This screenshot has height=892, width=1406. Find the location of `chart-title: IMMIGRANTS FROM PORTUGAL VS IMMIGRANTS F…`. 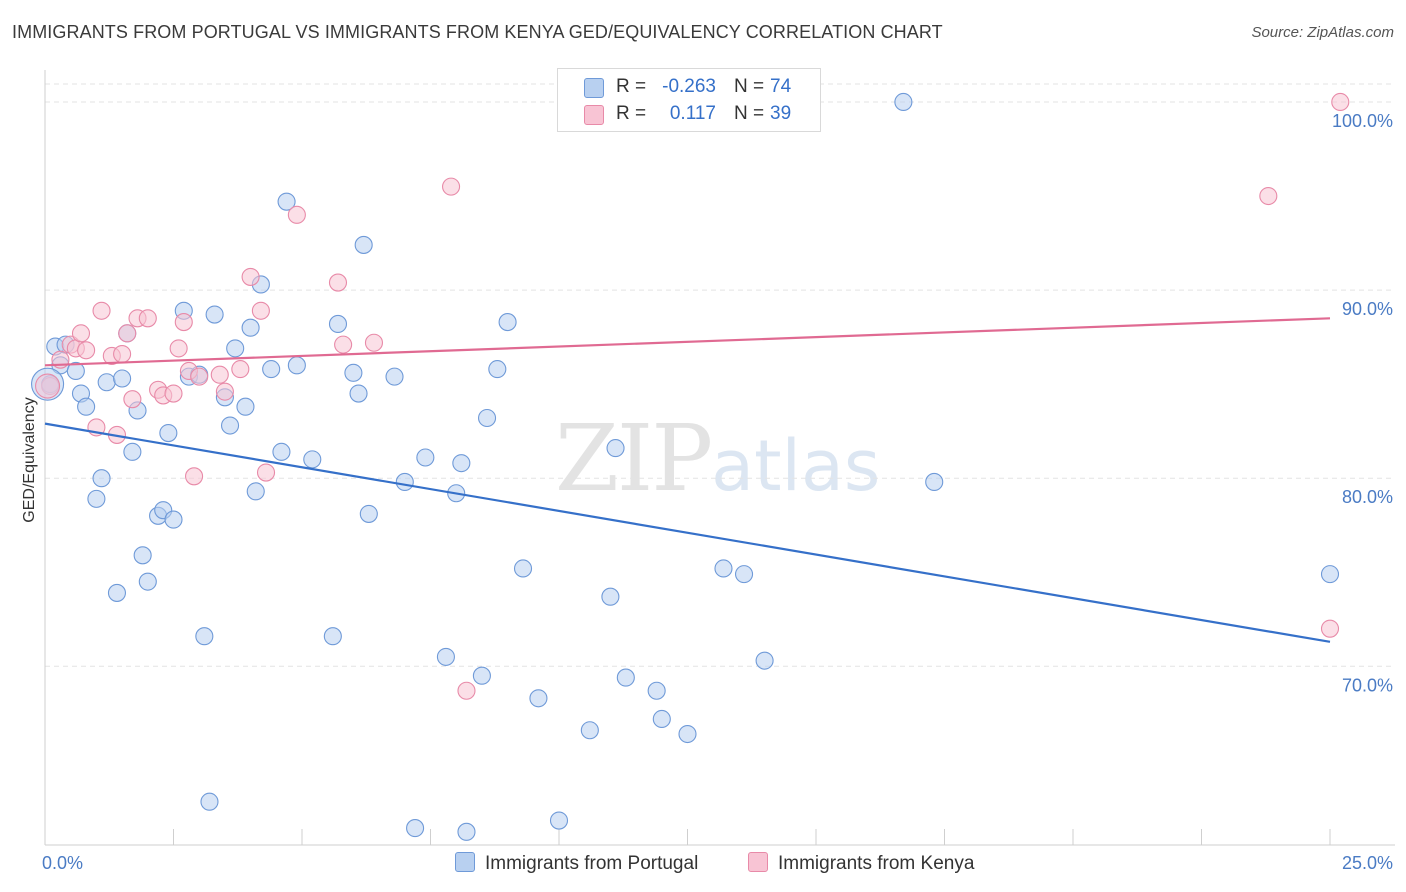

chart-title: IMMIGRANTS FROM PORTUGAL VS IMMIGRANTS F… is located at coordinates (477, 32).